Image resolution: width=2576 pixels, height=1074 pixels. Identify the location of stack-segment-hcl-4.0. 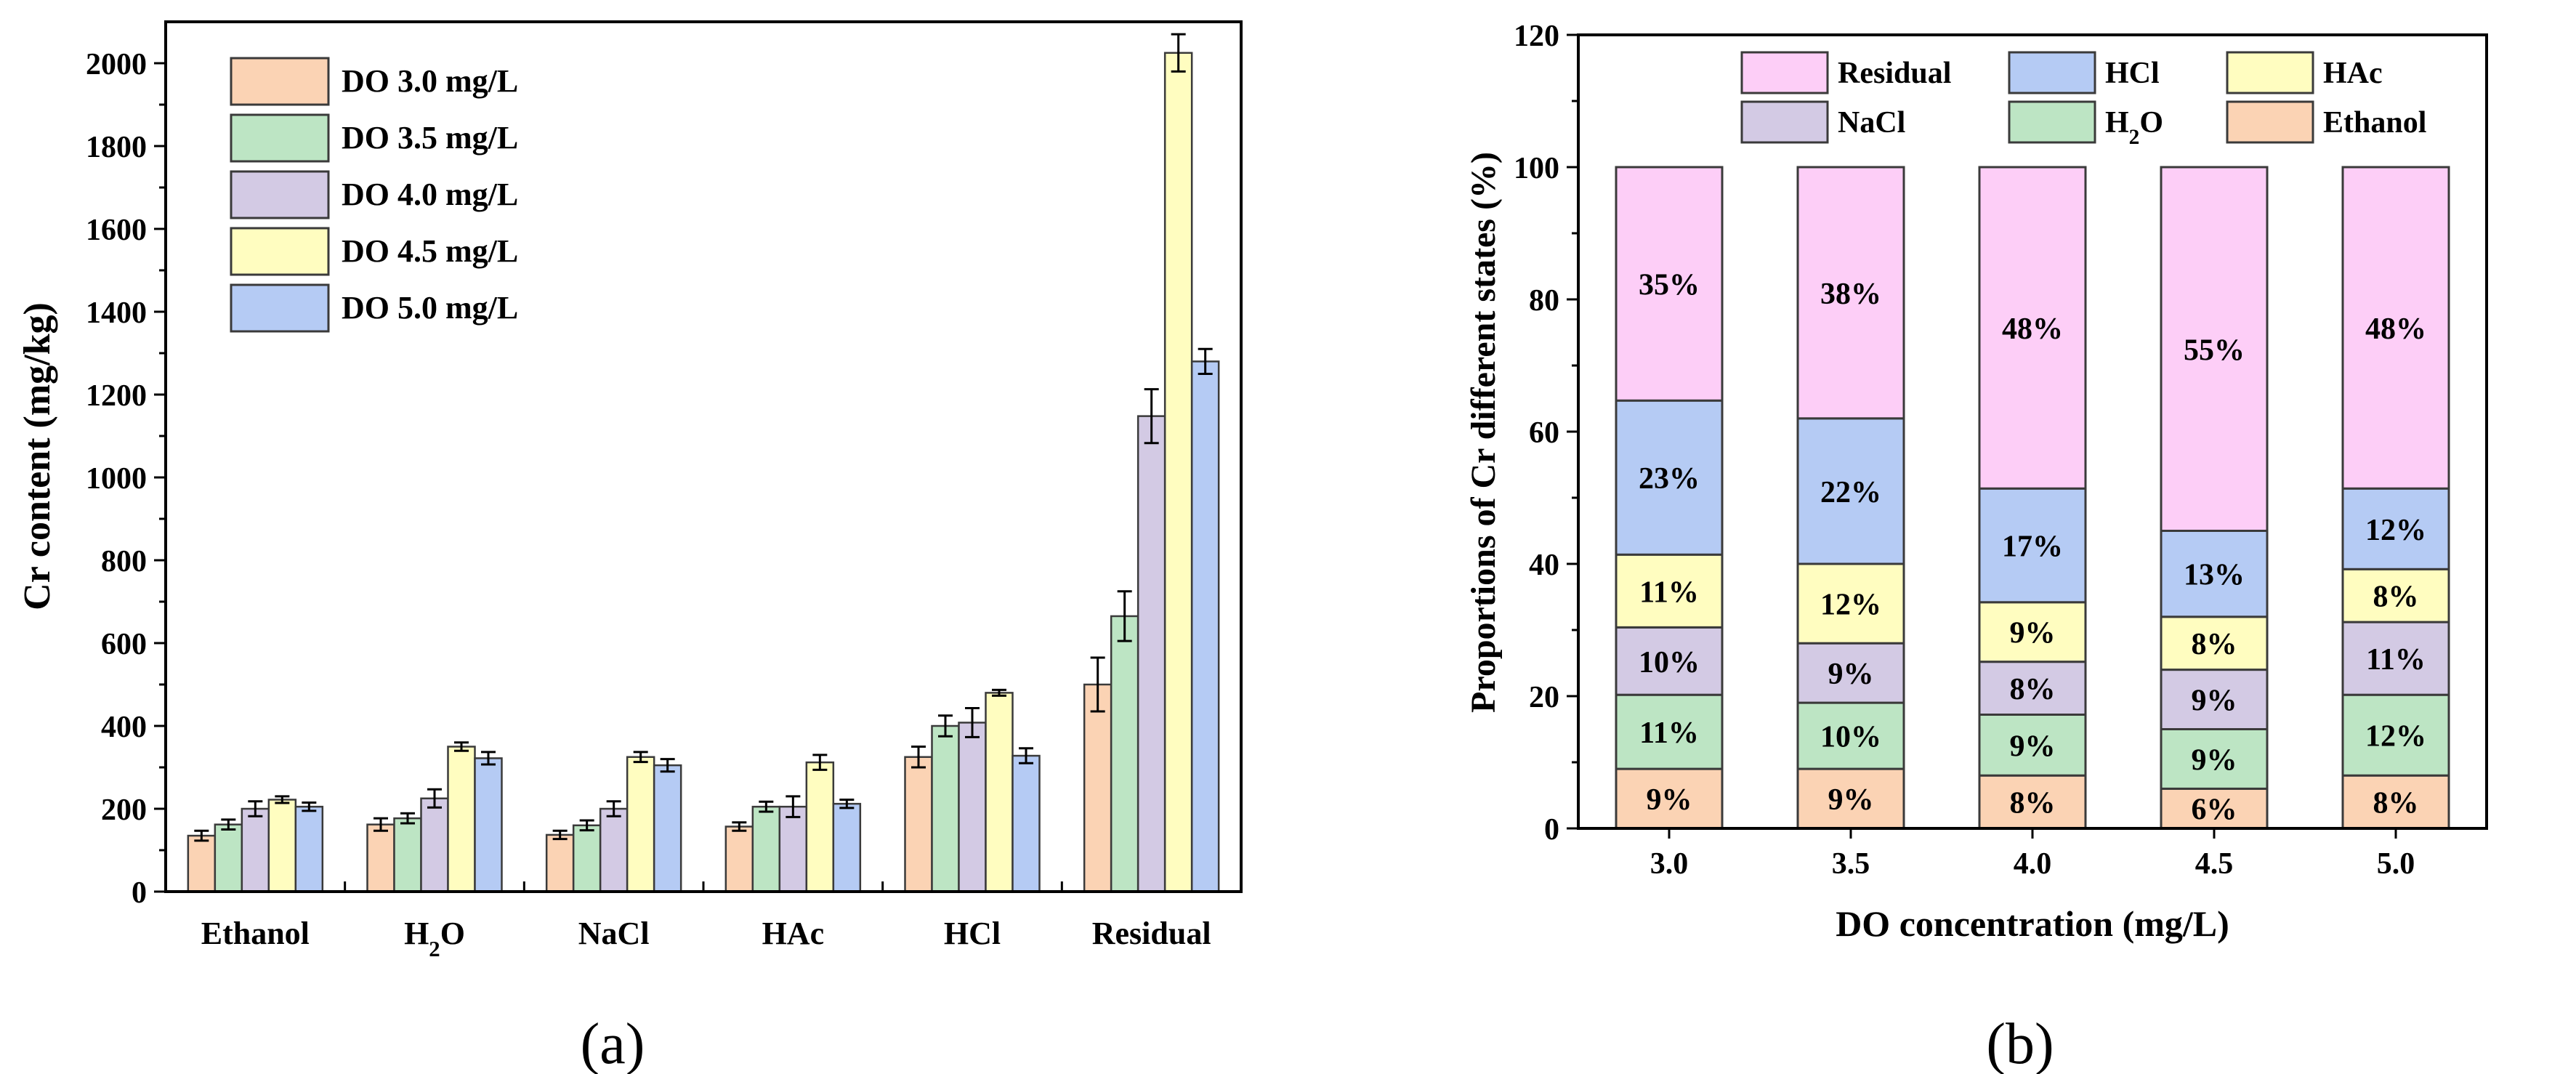
(2033, 545).